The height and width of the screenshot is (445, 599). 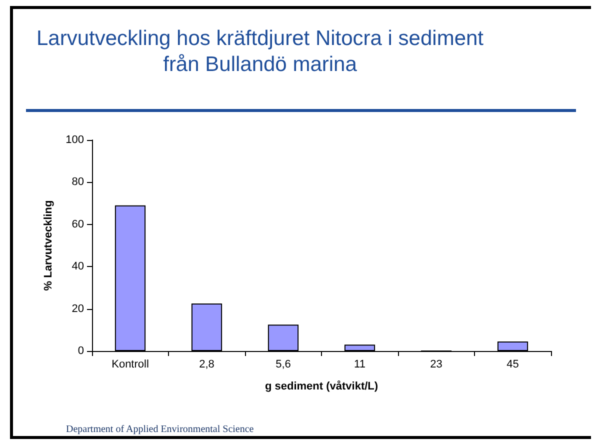 I want to click on y-tick-label: 20, so click(x=78, y=308).